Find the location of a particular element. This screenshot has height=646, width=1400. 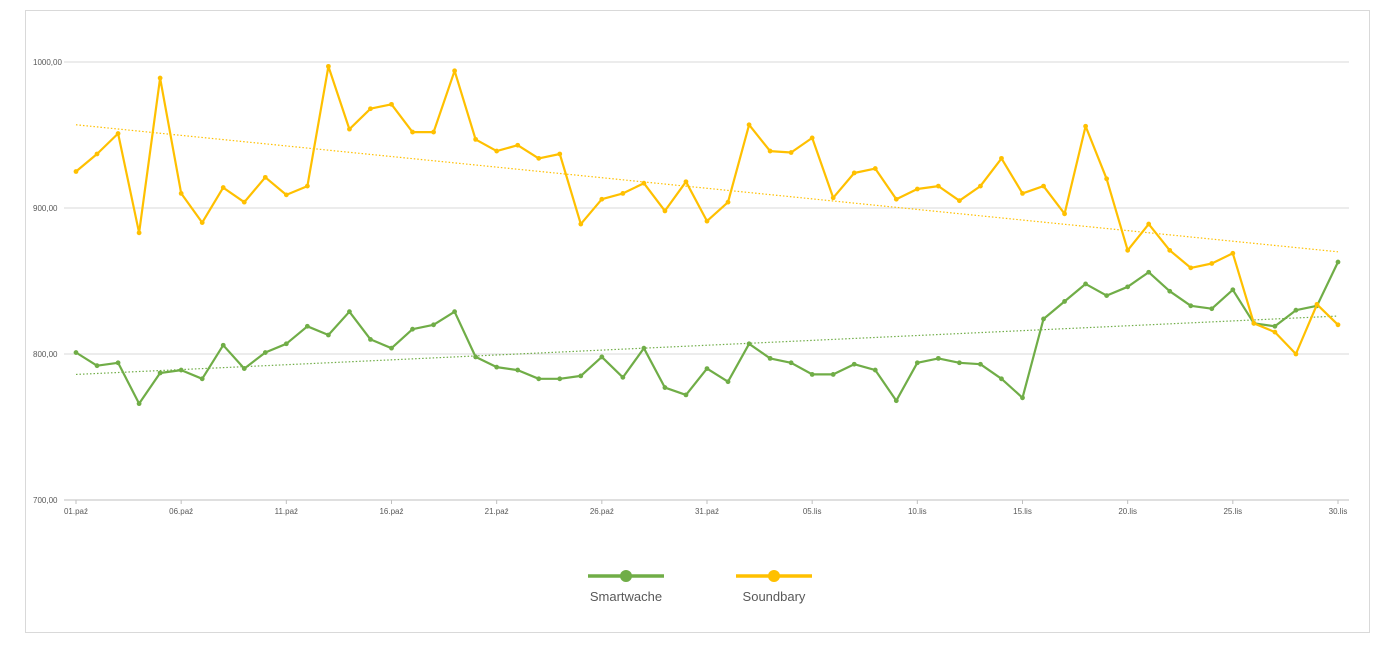

x-tick-label: 31.paź is located at coordinates (707, 511).